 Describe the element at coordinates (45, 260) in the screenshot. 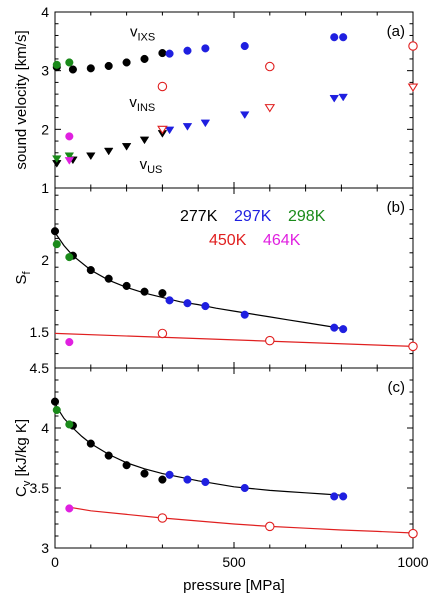

I see `panel-1-ytick-label: 2` at that location.